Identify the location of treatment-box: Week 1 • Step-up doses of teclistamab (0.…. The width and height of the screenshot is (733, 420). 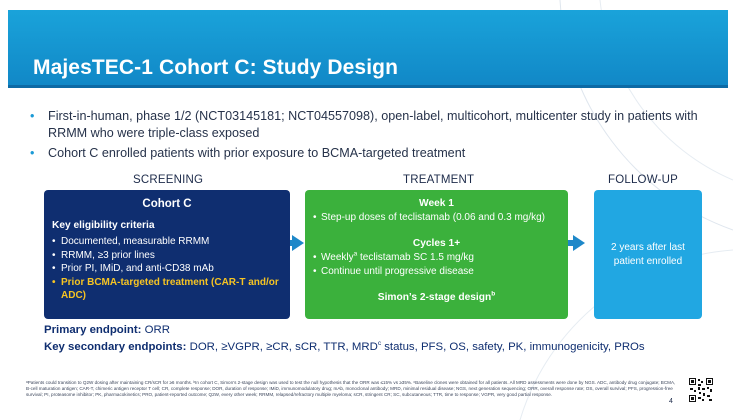
(436, 254).